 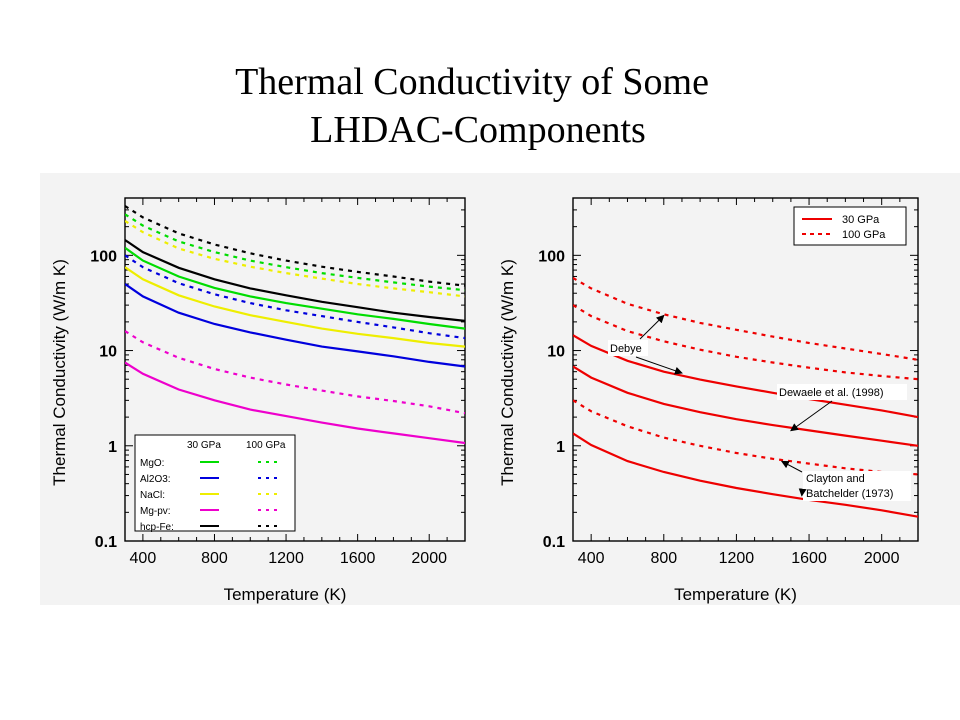 I want to click on legend-label: Al2O3:, so click(x=155, y=479).